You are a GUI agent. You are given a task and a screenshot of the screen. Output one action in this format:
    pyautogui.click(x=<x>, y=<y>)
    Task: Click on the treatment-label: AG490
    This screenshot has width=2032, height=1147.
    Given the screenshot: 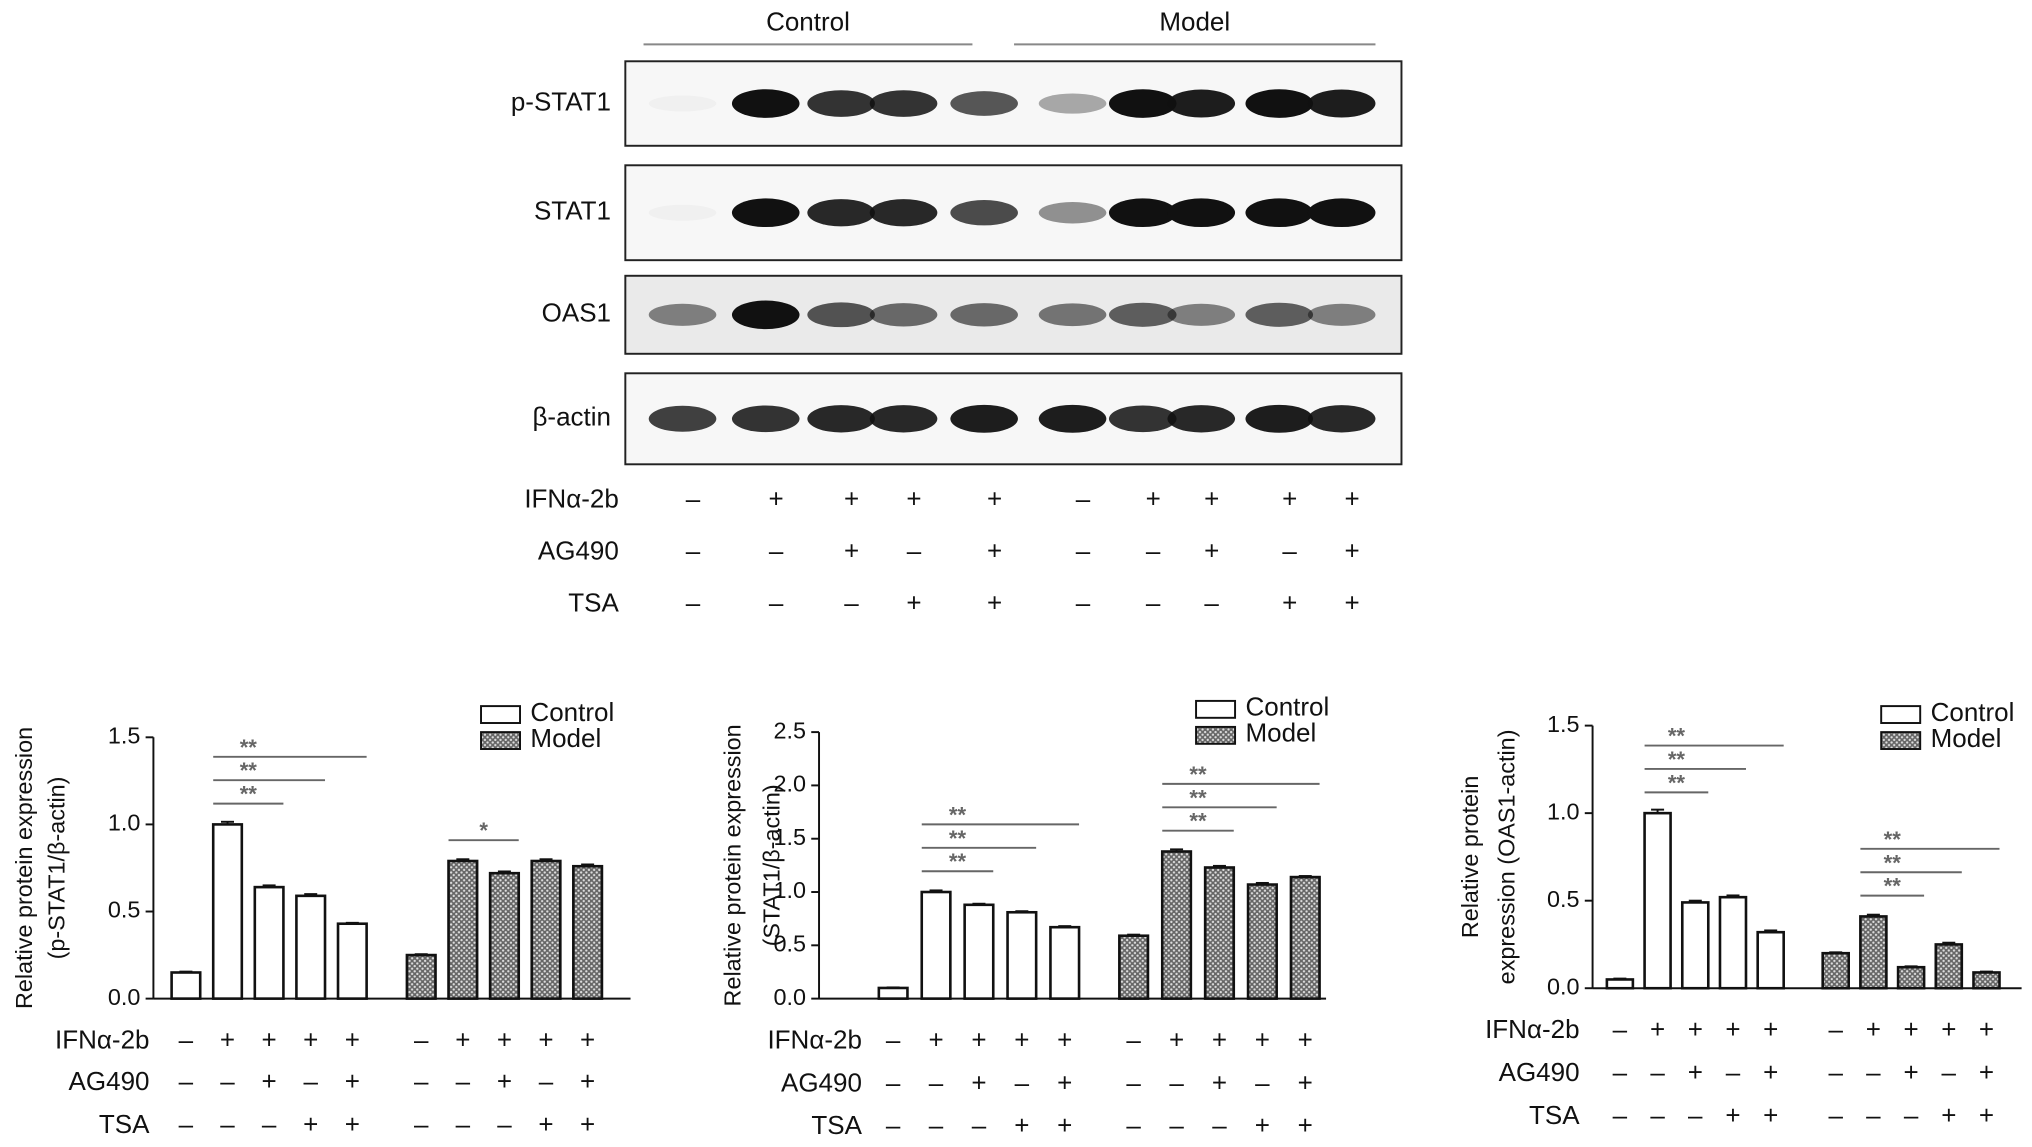 What is the action you would take?
    pyautogui.click(x=109, y=1081)
    